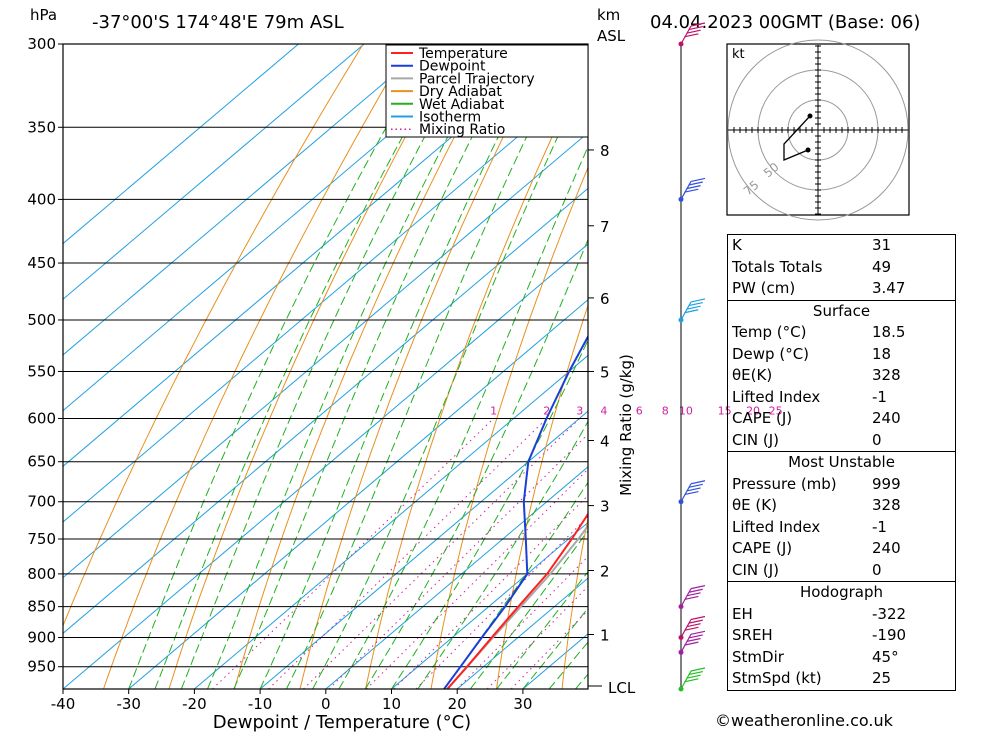  What do you see at coordinates (41, 127) in the screenshot?
I see `pressure-label: 350` at bounding box center [41, 127].